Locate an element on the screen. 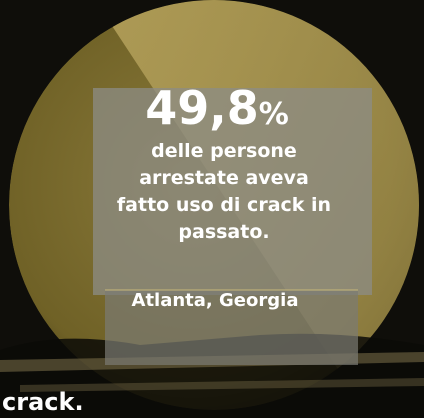 This screenshot has height=418, width=424. stat-unit: % is located at coordinates (274, 114).